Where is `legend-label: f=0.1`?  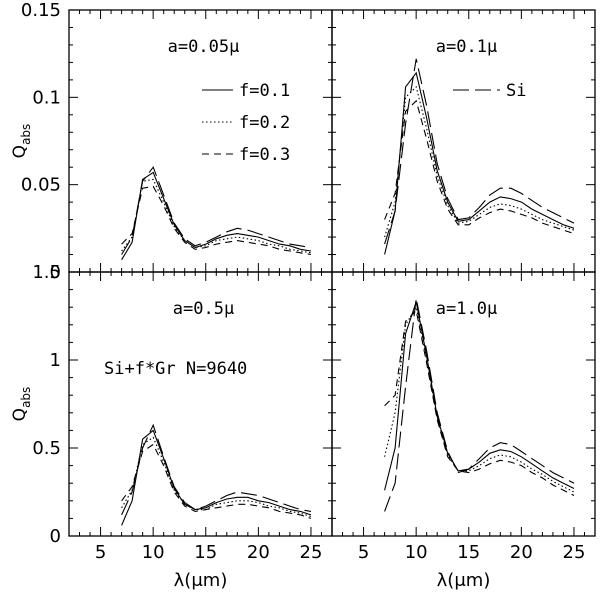 legend-label: f=0.1 is located at coordinates (264, 91).